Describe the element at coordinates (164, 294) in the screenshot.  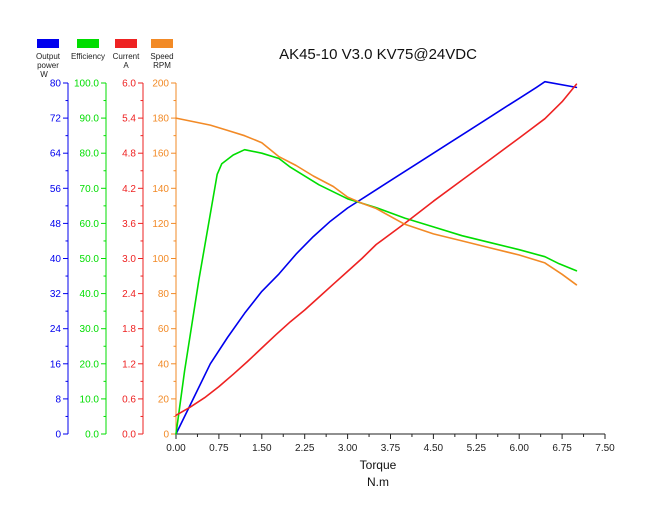
I see `y-tick-label-speed: 80` at that location.